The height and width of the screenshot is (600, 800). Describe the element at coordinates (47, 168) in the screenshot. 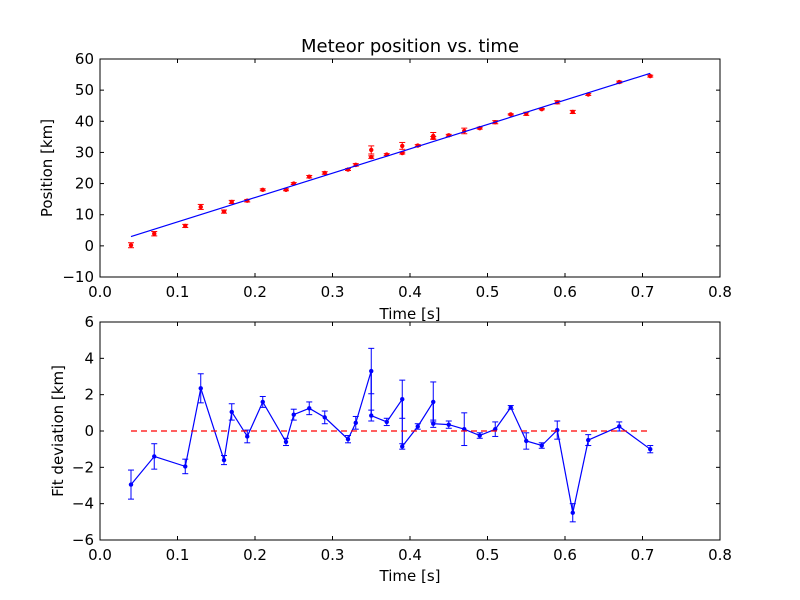

I see `position-y-axis-label: Position [km]` at that location.